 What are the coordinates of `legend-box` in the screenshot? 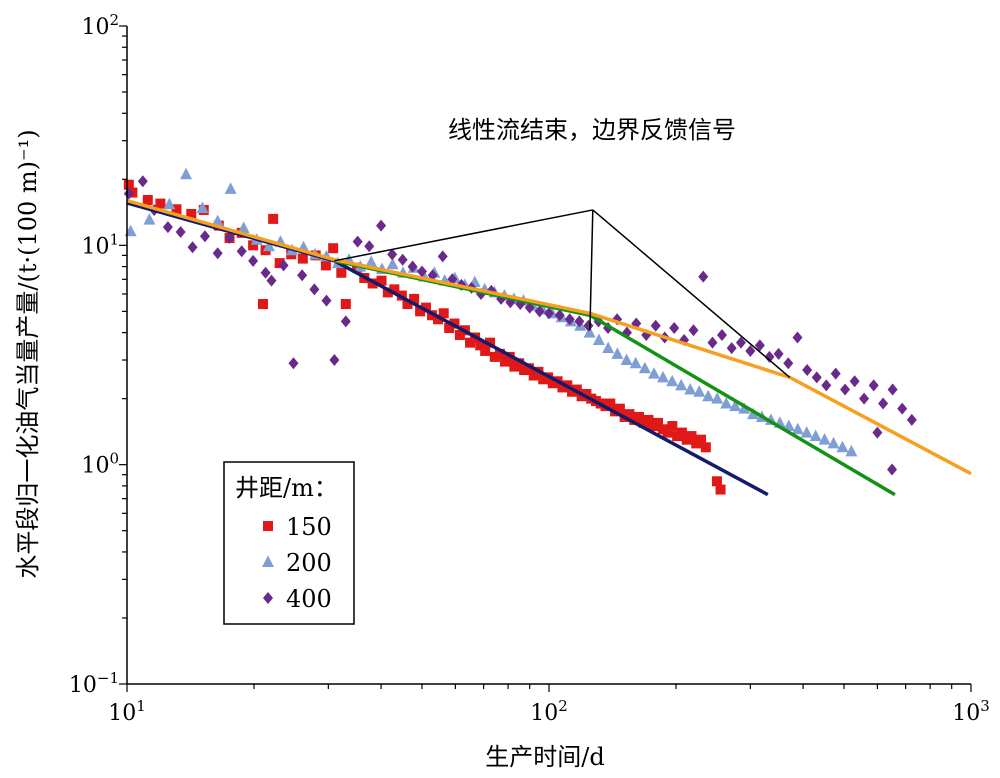 It's located at (289, 543).